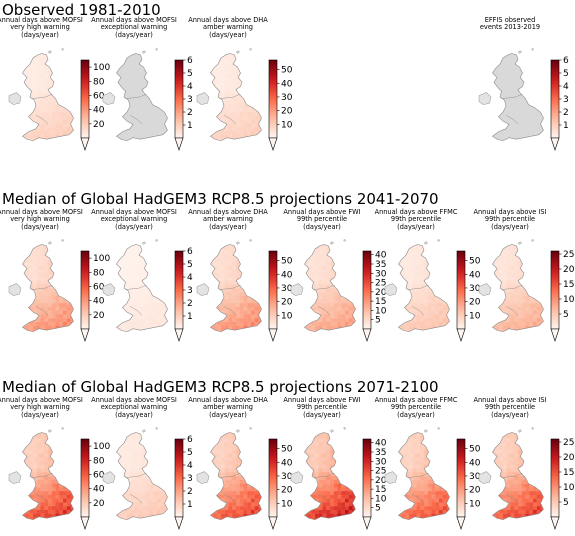 The image size is (575, 536). What do you see at coordinates (136, 300) in the screenshot?
I see `country-border` at bounding box center [136, 300].